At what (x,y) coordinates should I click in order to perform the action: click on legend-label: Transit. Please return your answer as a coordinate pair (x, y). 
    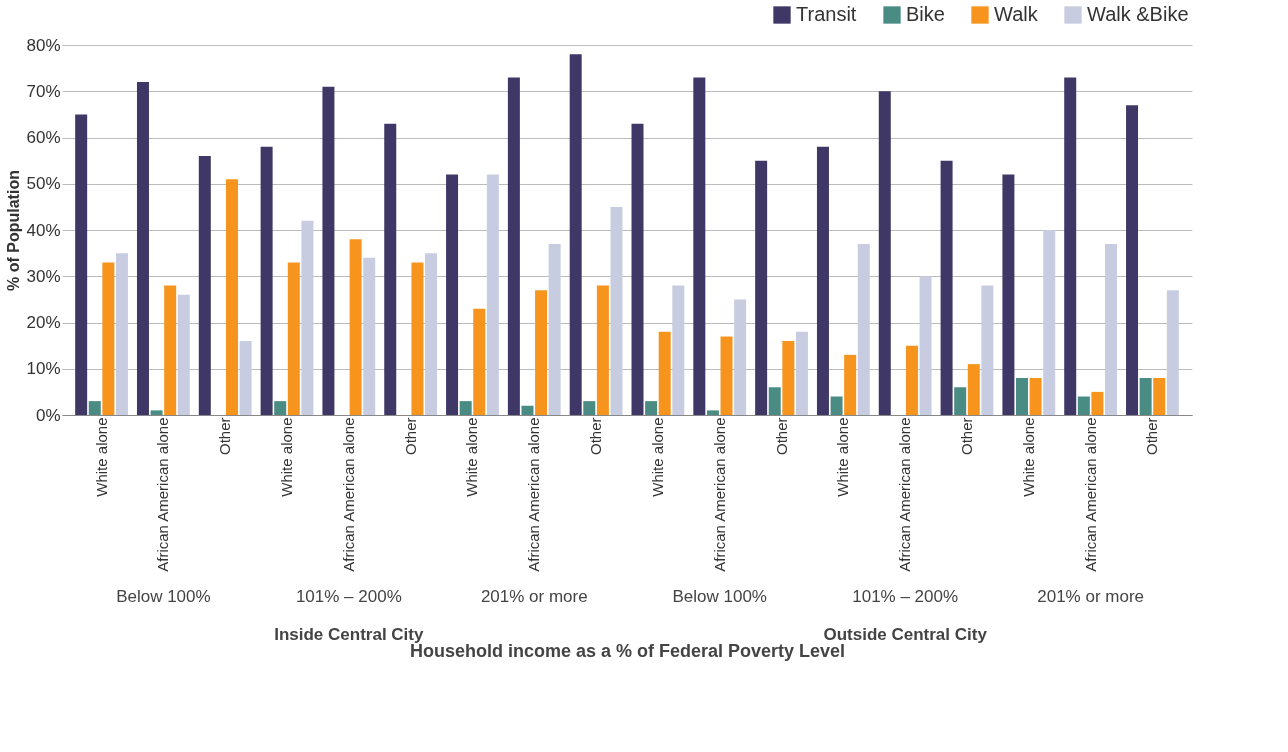
    Looking at the image, I should click on (826, 14).